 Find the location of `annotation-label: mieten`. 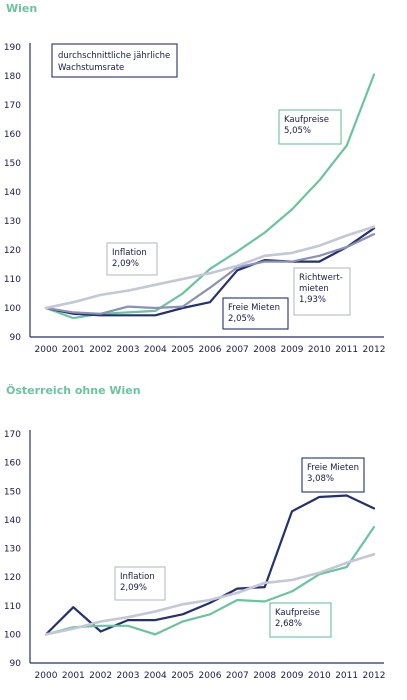

annotation-label: mieten is located at coordinates (314, 289).